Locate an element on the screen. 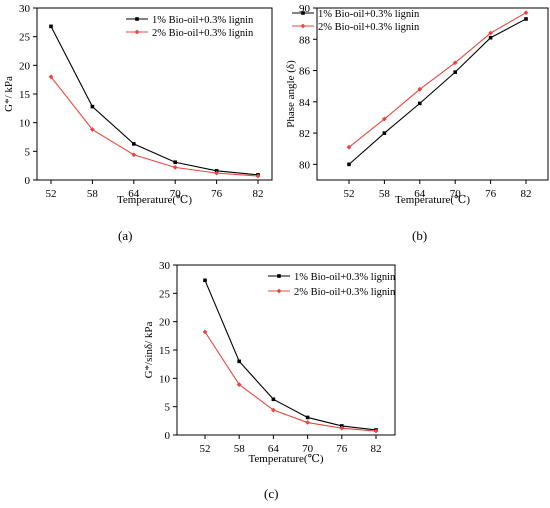 The width and height of the screenshot is (550, 508). y-tick-label: 86 is located at coordinates (305, 72).